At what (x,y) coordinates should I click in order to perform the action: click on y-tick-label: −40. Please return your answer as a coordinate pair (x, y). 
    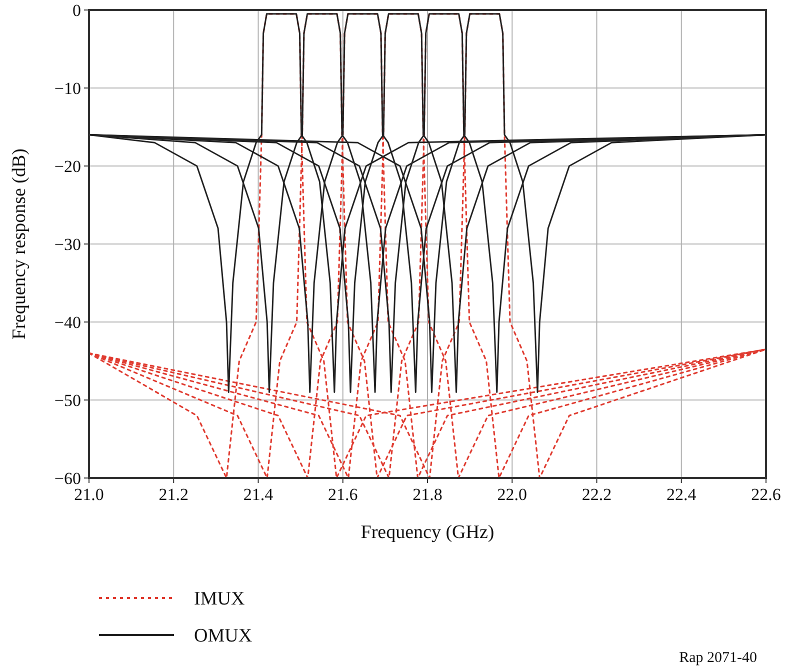
    Looking at the image, I should click on (67, 322).